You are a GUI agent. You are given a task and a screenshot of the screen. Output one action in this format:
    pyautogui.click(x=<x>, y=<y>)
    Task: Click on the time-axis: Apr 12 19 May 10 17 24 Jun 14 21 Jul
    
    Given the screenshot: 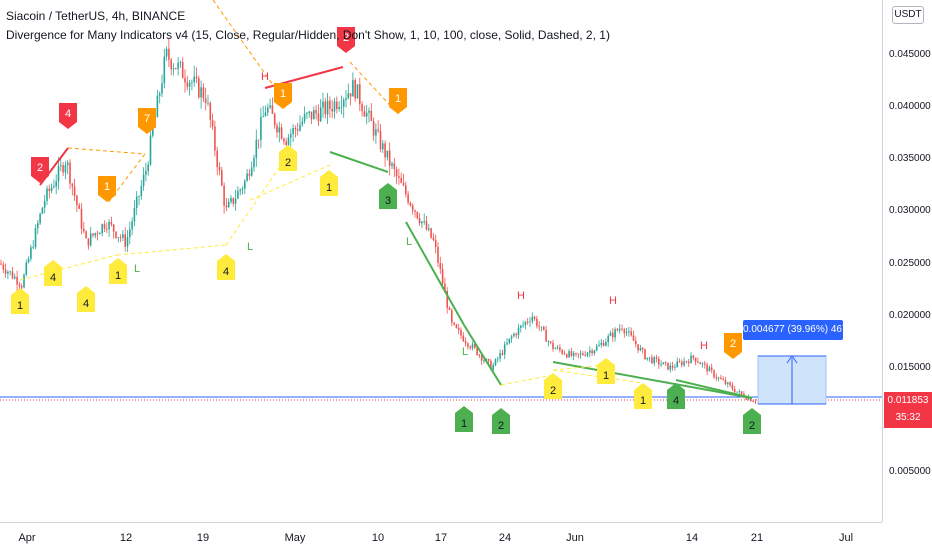 What is the action you would take?
    pyautogui.click(x=441, y=536)
    